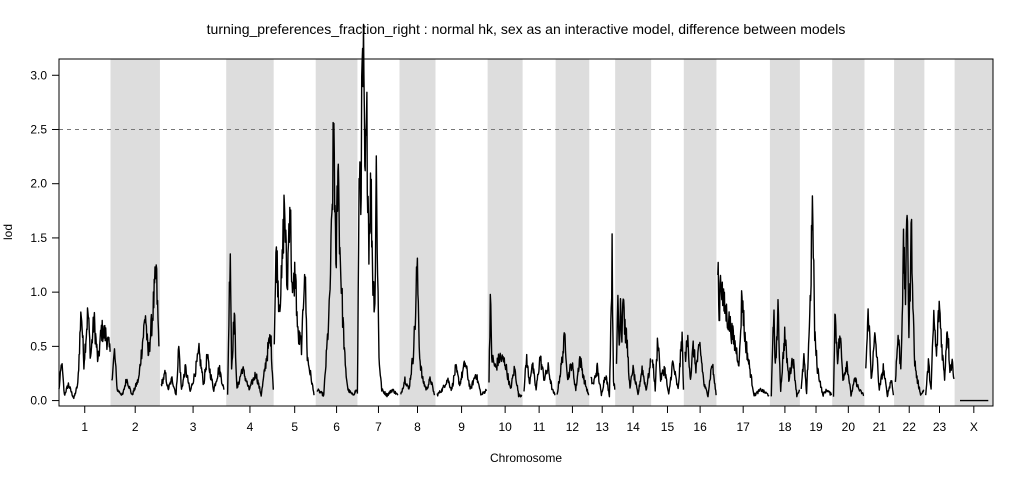 Image resolution: width=1024 pixels, height=480 pixels. Describe the element at coordinates (529, 420) in the screenshot. I see `x-axis: 1 2 3 4 5 6 7 8 9 10 11 12 13 14 15 16 17 18 19 20 21 22 23 X` at that location.